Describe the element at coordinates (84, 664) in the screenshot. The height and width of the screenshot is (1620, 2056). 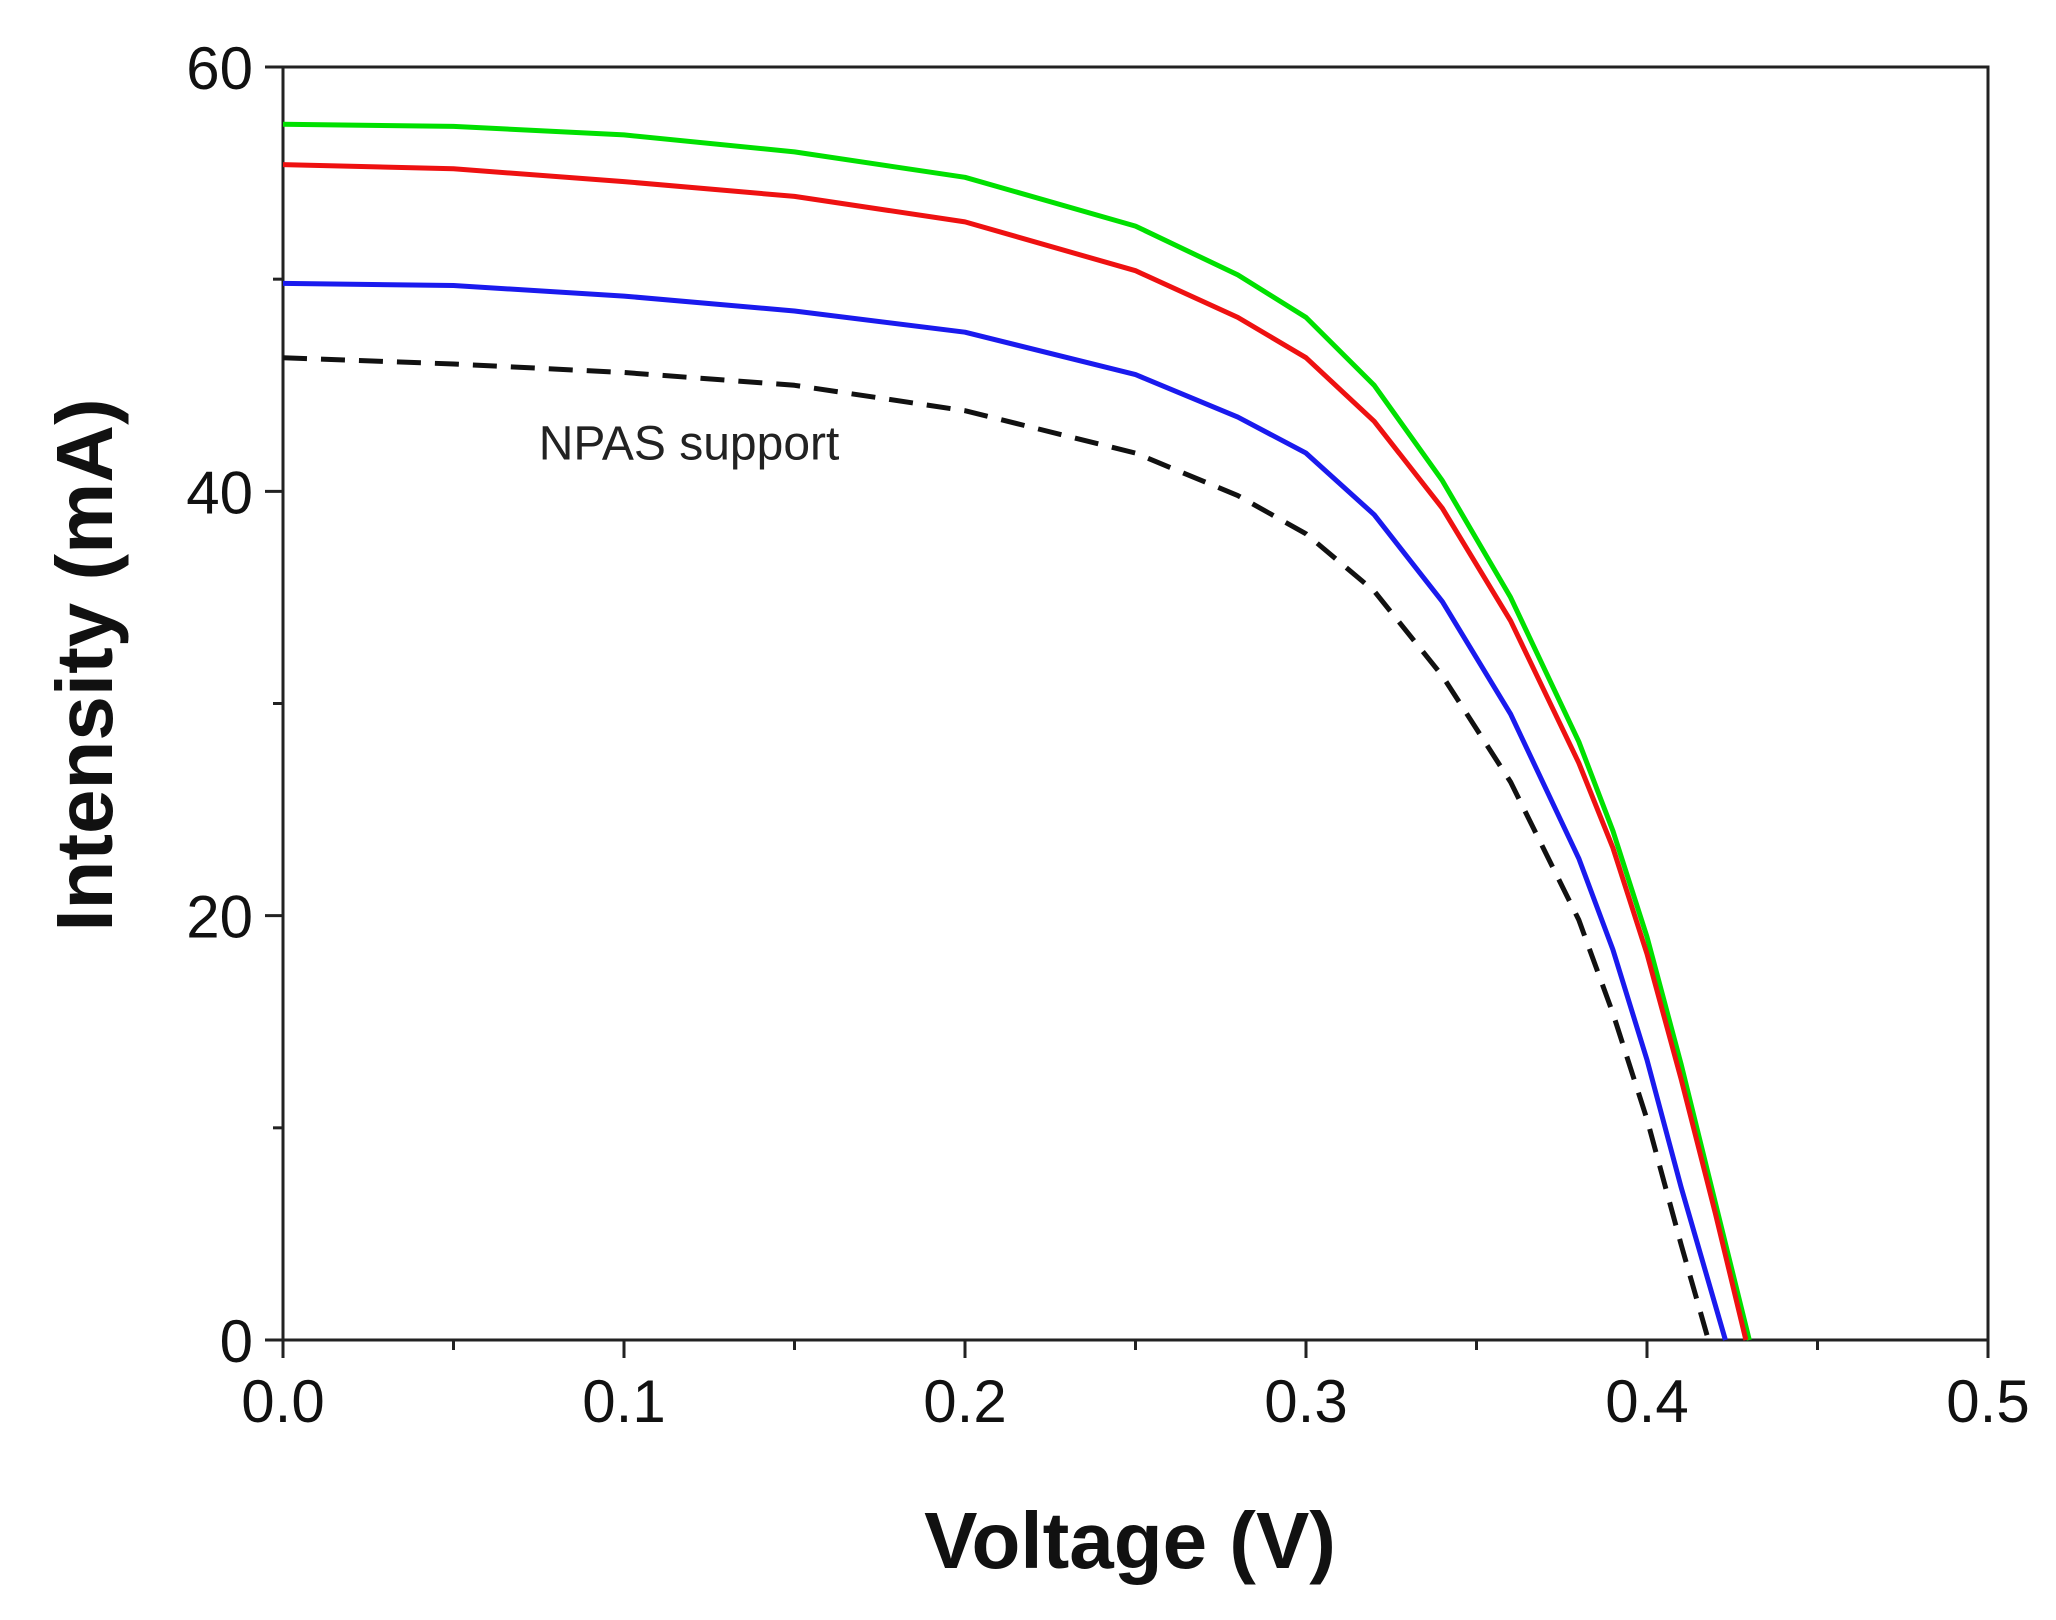
I see `y-axis-title: Intensity (mA)` at that location.